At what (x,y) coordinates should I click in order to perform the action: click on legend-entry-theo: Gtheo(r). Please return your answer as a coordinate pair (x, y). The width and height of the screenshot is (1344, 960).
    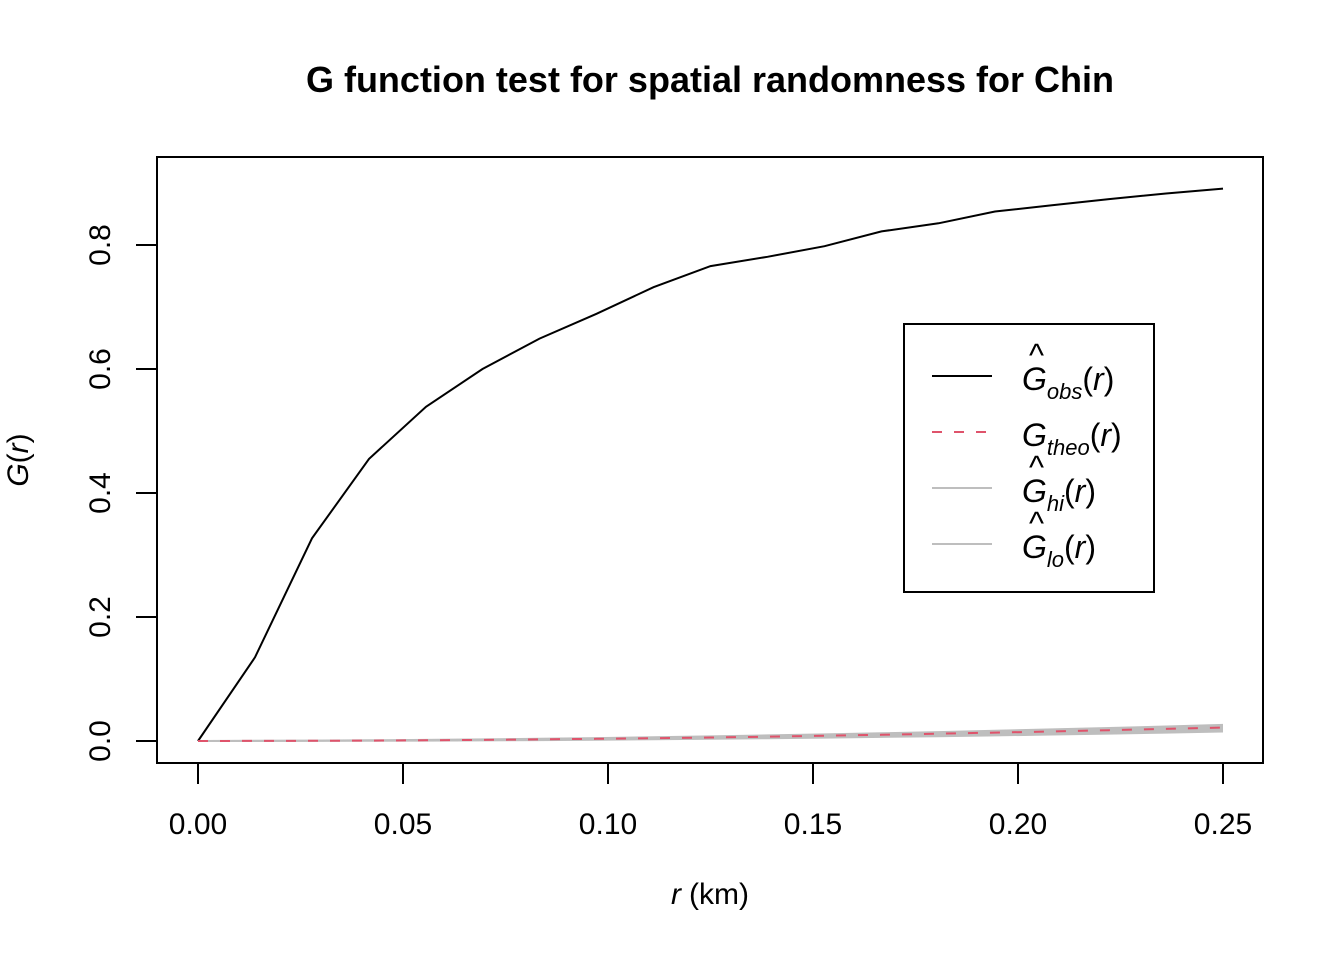
    Looking at the image, I should click on (1072, 438).